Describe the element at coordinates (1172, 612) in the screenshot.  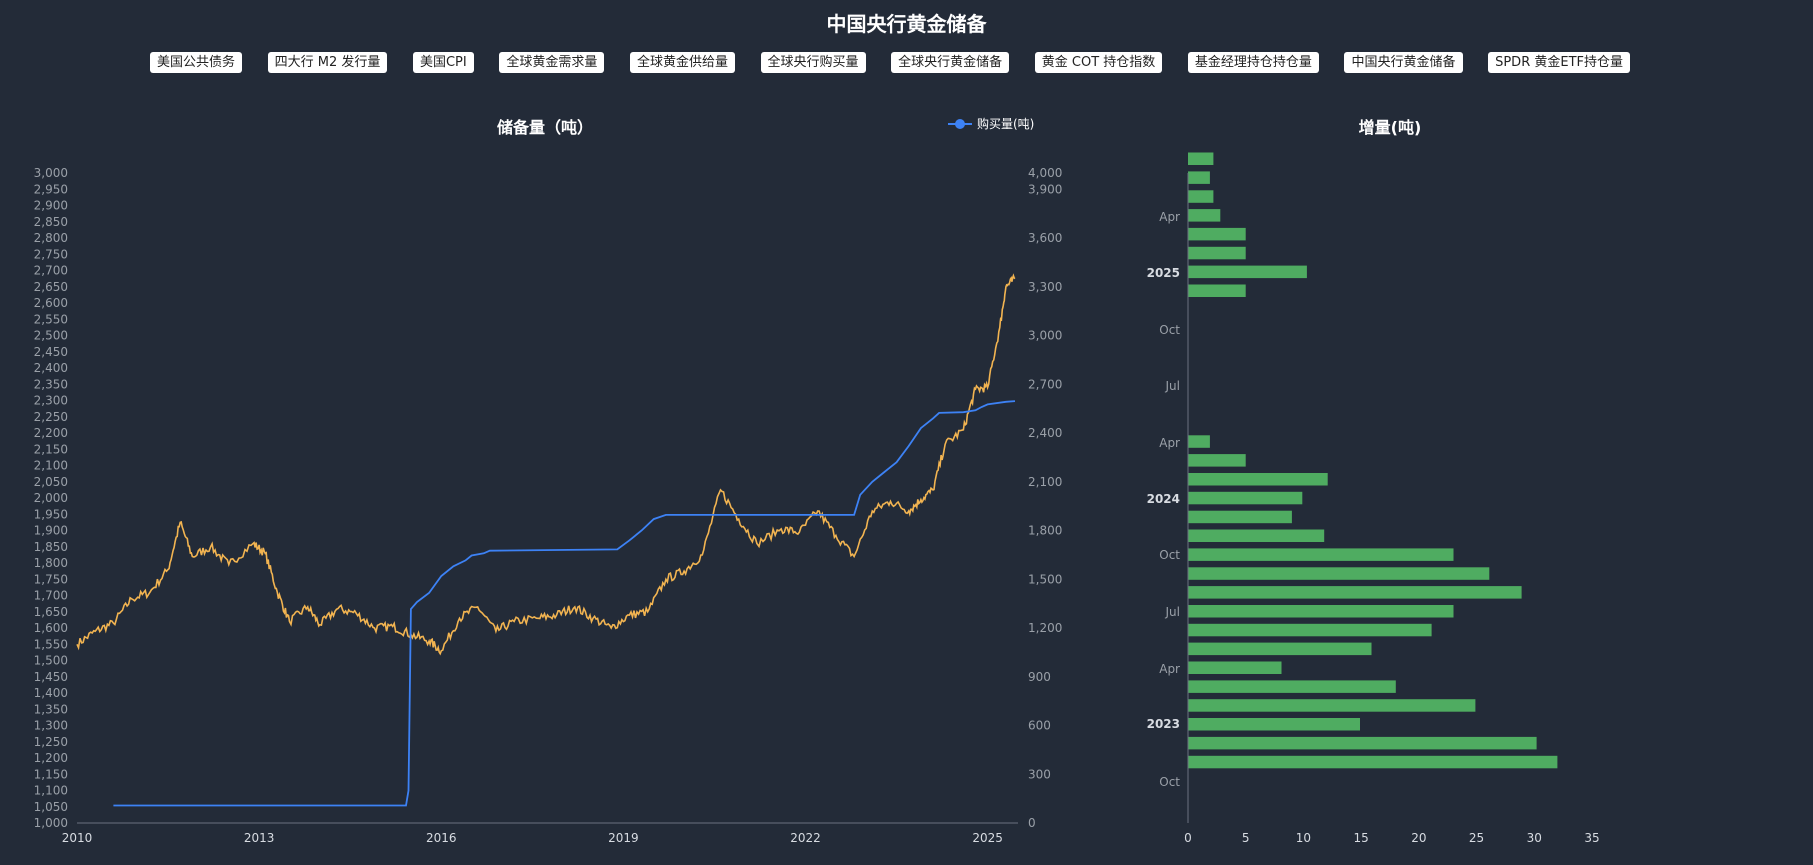
I see `bar-y-tick-label: Jul` at that location.